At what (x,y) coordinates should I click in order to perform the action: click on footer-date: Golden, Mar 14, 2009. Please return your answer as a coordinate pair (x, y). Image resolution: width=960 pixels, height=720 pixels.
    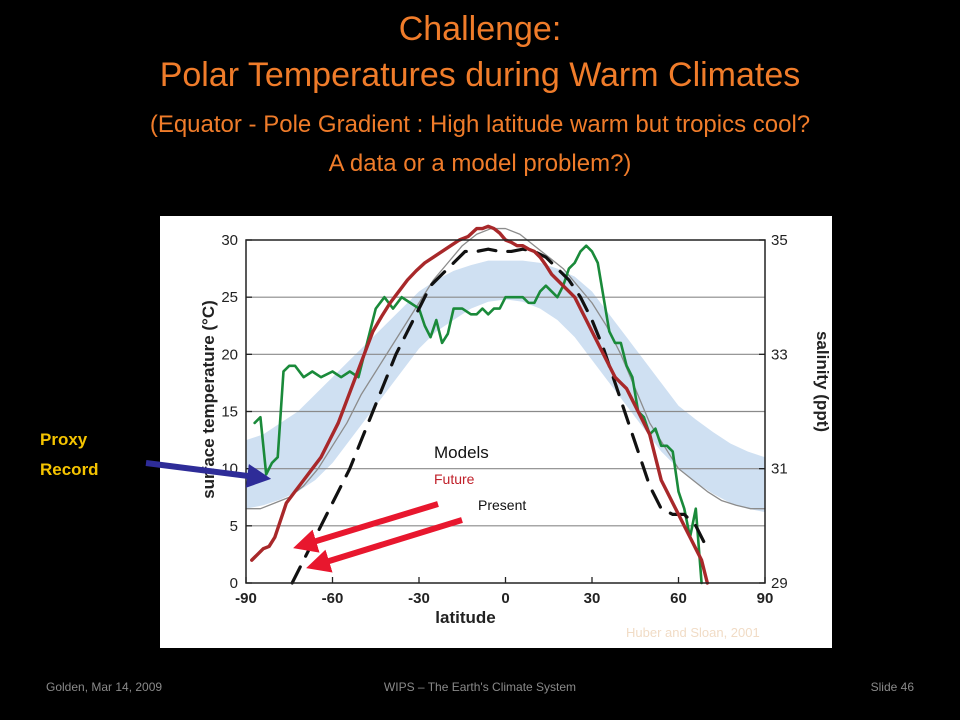
    Looking at the image, I should click on (104, 687).